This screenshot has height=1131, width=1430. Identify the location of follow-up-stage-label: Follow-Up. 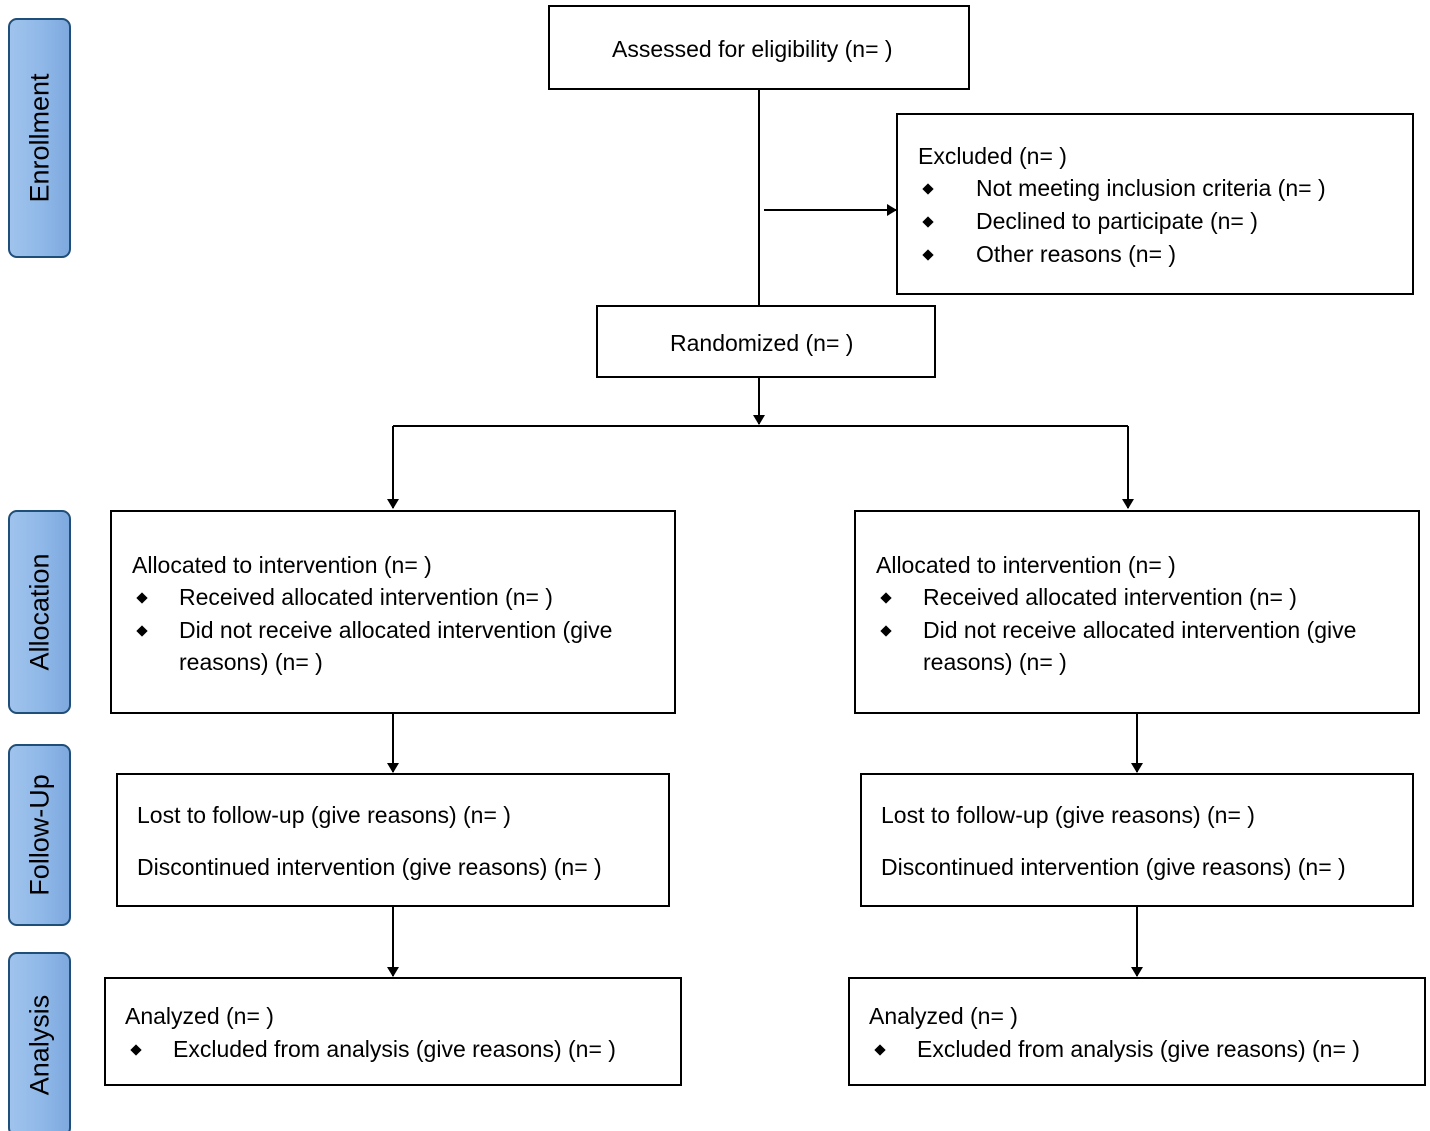
(39, 835).